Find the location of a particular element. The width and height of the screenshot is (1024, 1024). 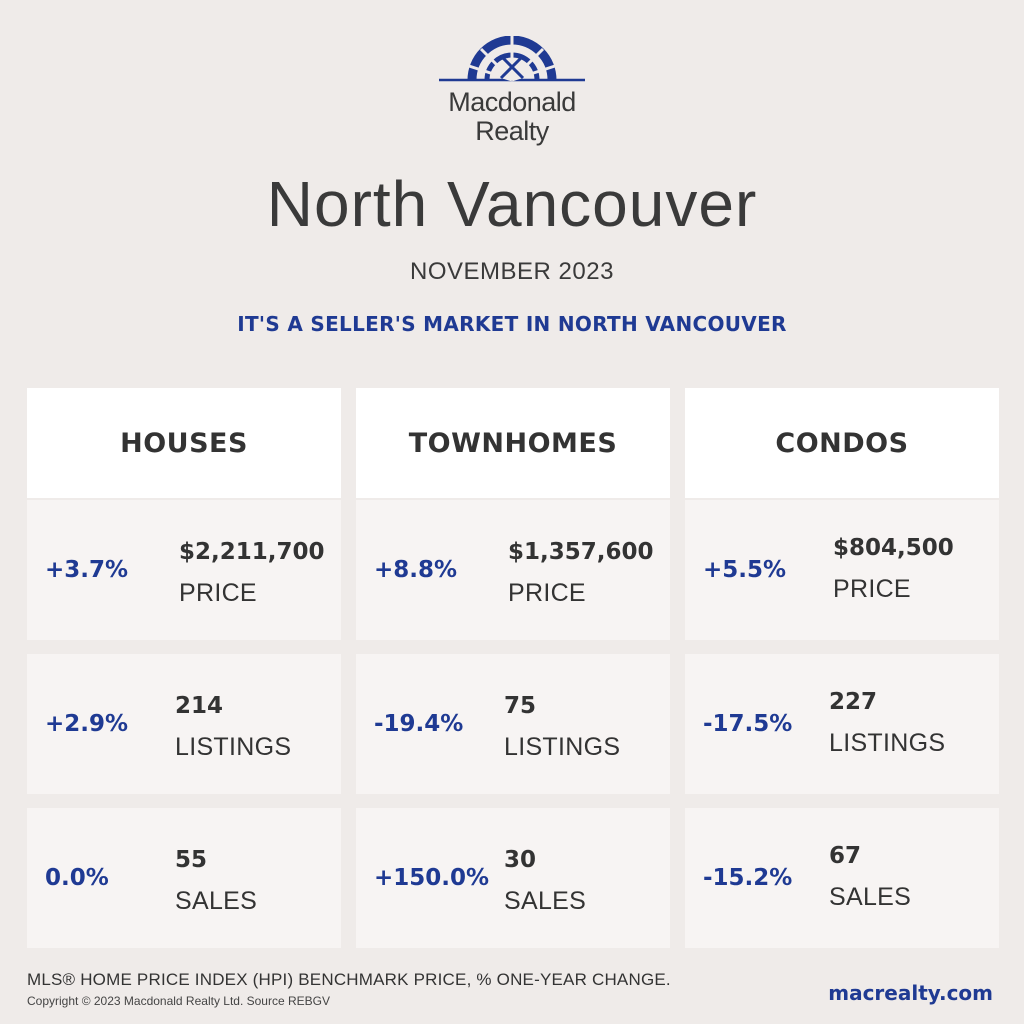

stat-cell-listings: -19.4% 75 LISTINGS is located at coordinates (513, 724).